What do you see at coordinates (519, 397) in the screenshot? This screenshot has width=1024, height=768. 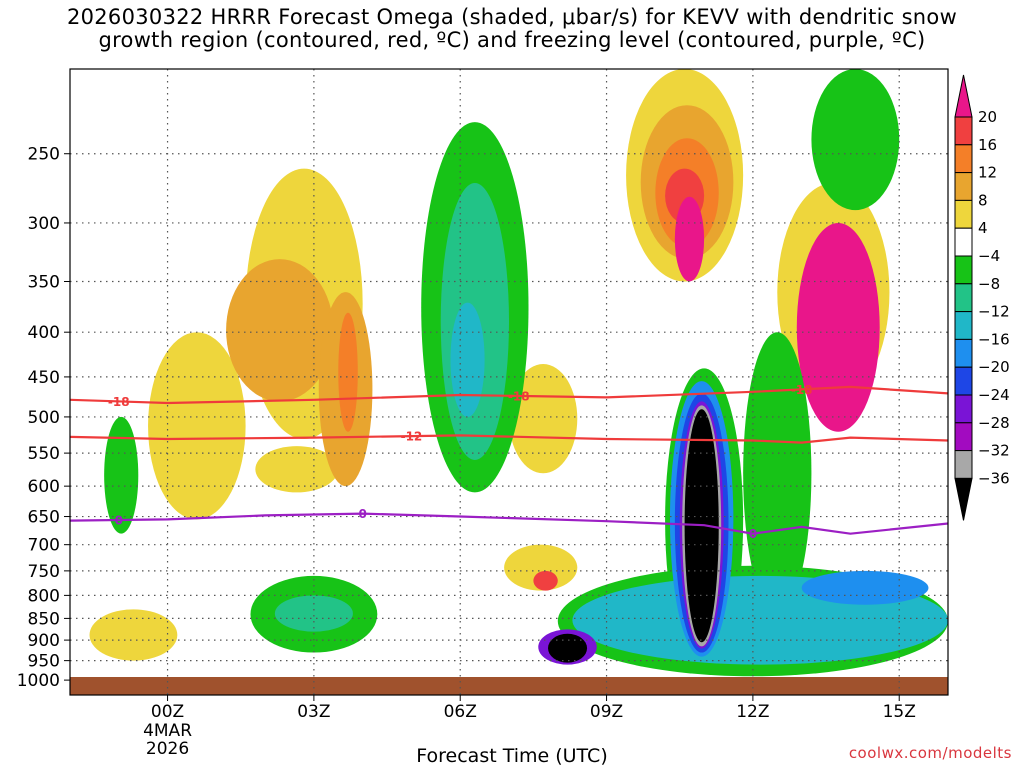 I see `contour-label-neg18-1: -18` at bounding box center [519, 397].